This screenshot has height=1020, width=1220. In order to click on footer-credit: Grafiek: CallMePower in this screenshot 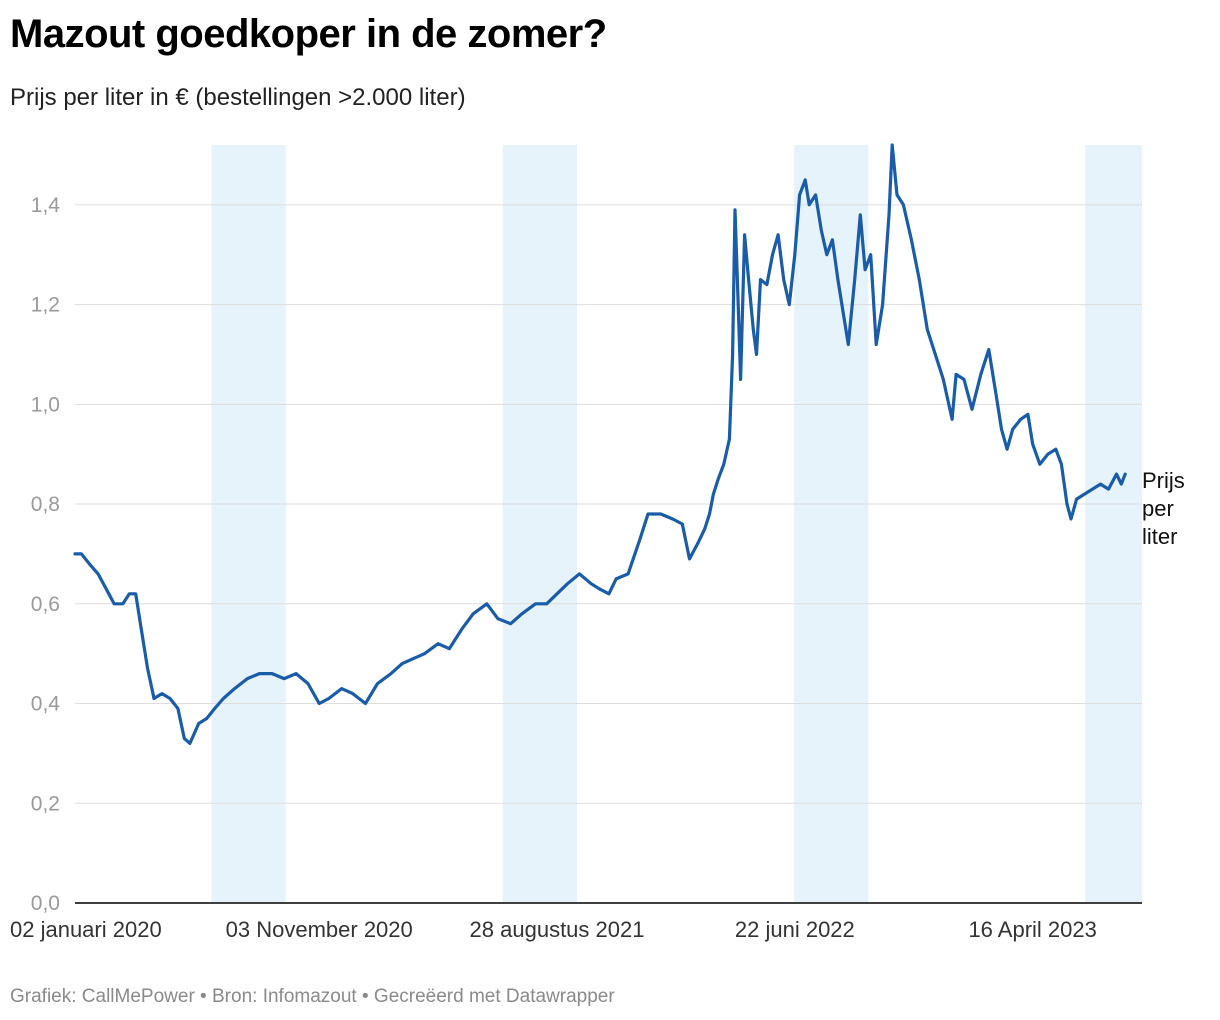, I will do `click(102, 996)`.